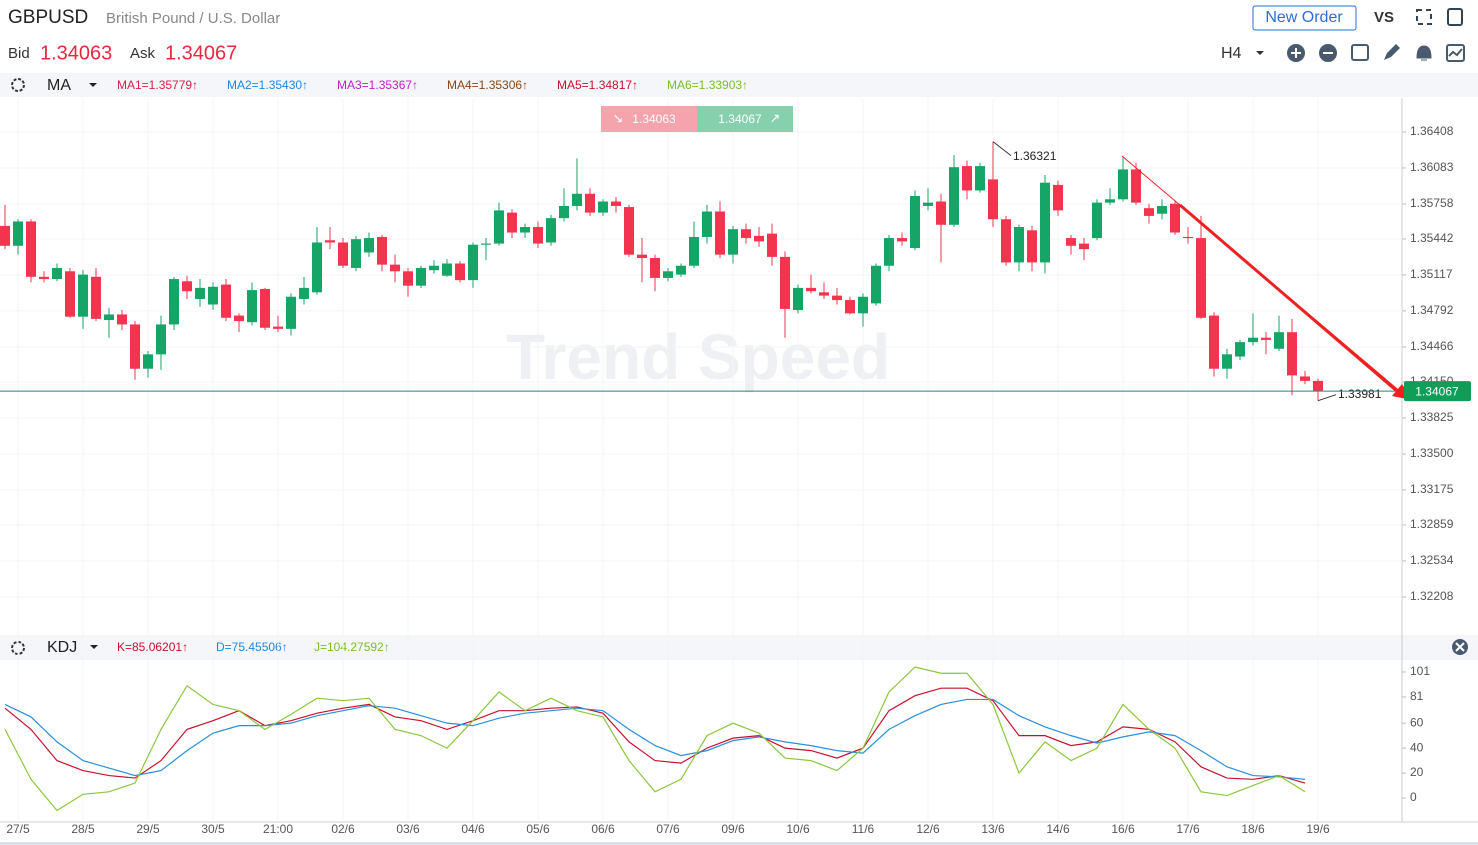 This screenshot has width=1478, height=845. What do you see at coordinates (1289, 298) in the screenshot?
I see `trend-arrow` at bounding box center [1289, 298].